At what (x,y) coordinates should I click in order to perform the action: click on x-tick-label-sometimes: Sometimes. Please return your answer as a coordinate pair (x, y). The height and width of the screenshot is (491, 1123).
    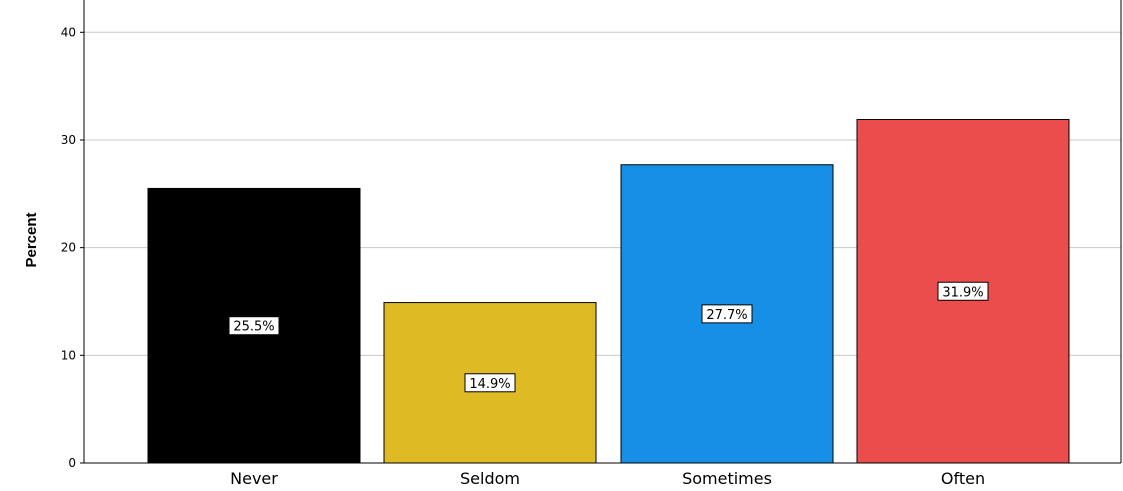
    Looking at the image, I should click on (727, 478).